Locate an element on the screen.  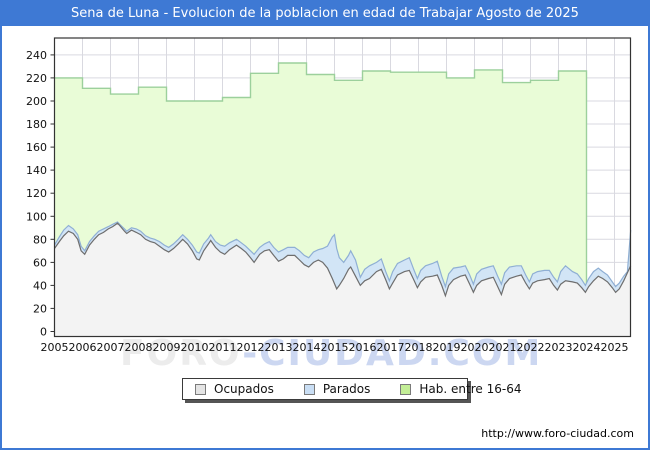
watermark-part1: FORO is located at coordinates (181, 353).